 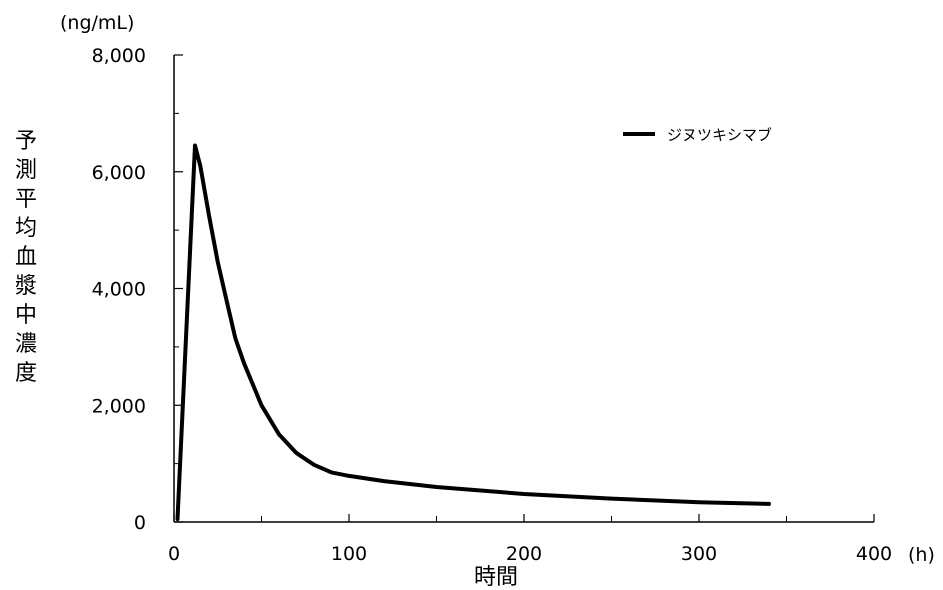 What do you see at coordinates (874, 554) in the screenshot?
I see `x-tick-label: 400` at bounding box center [874, 554].